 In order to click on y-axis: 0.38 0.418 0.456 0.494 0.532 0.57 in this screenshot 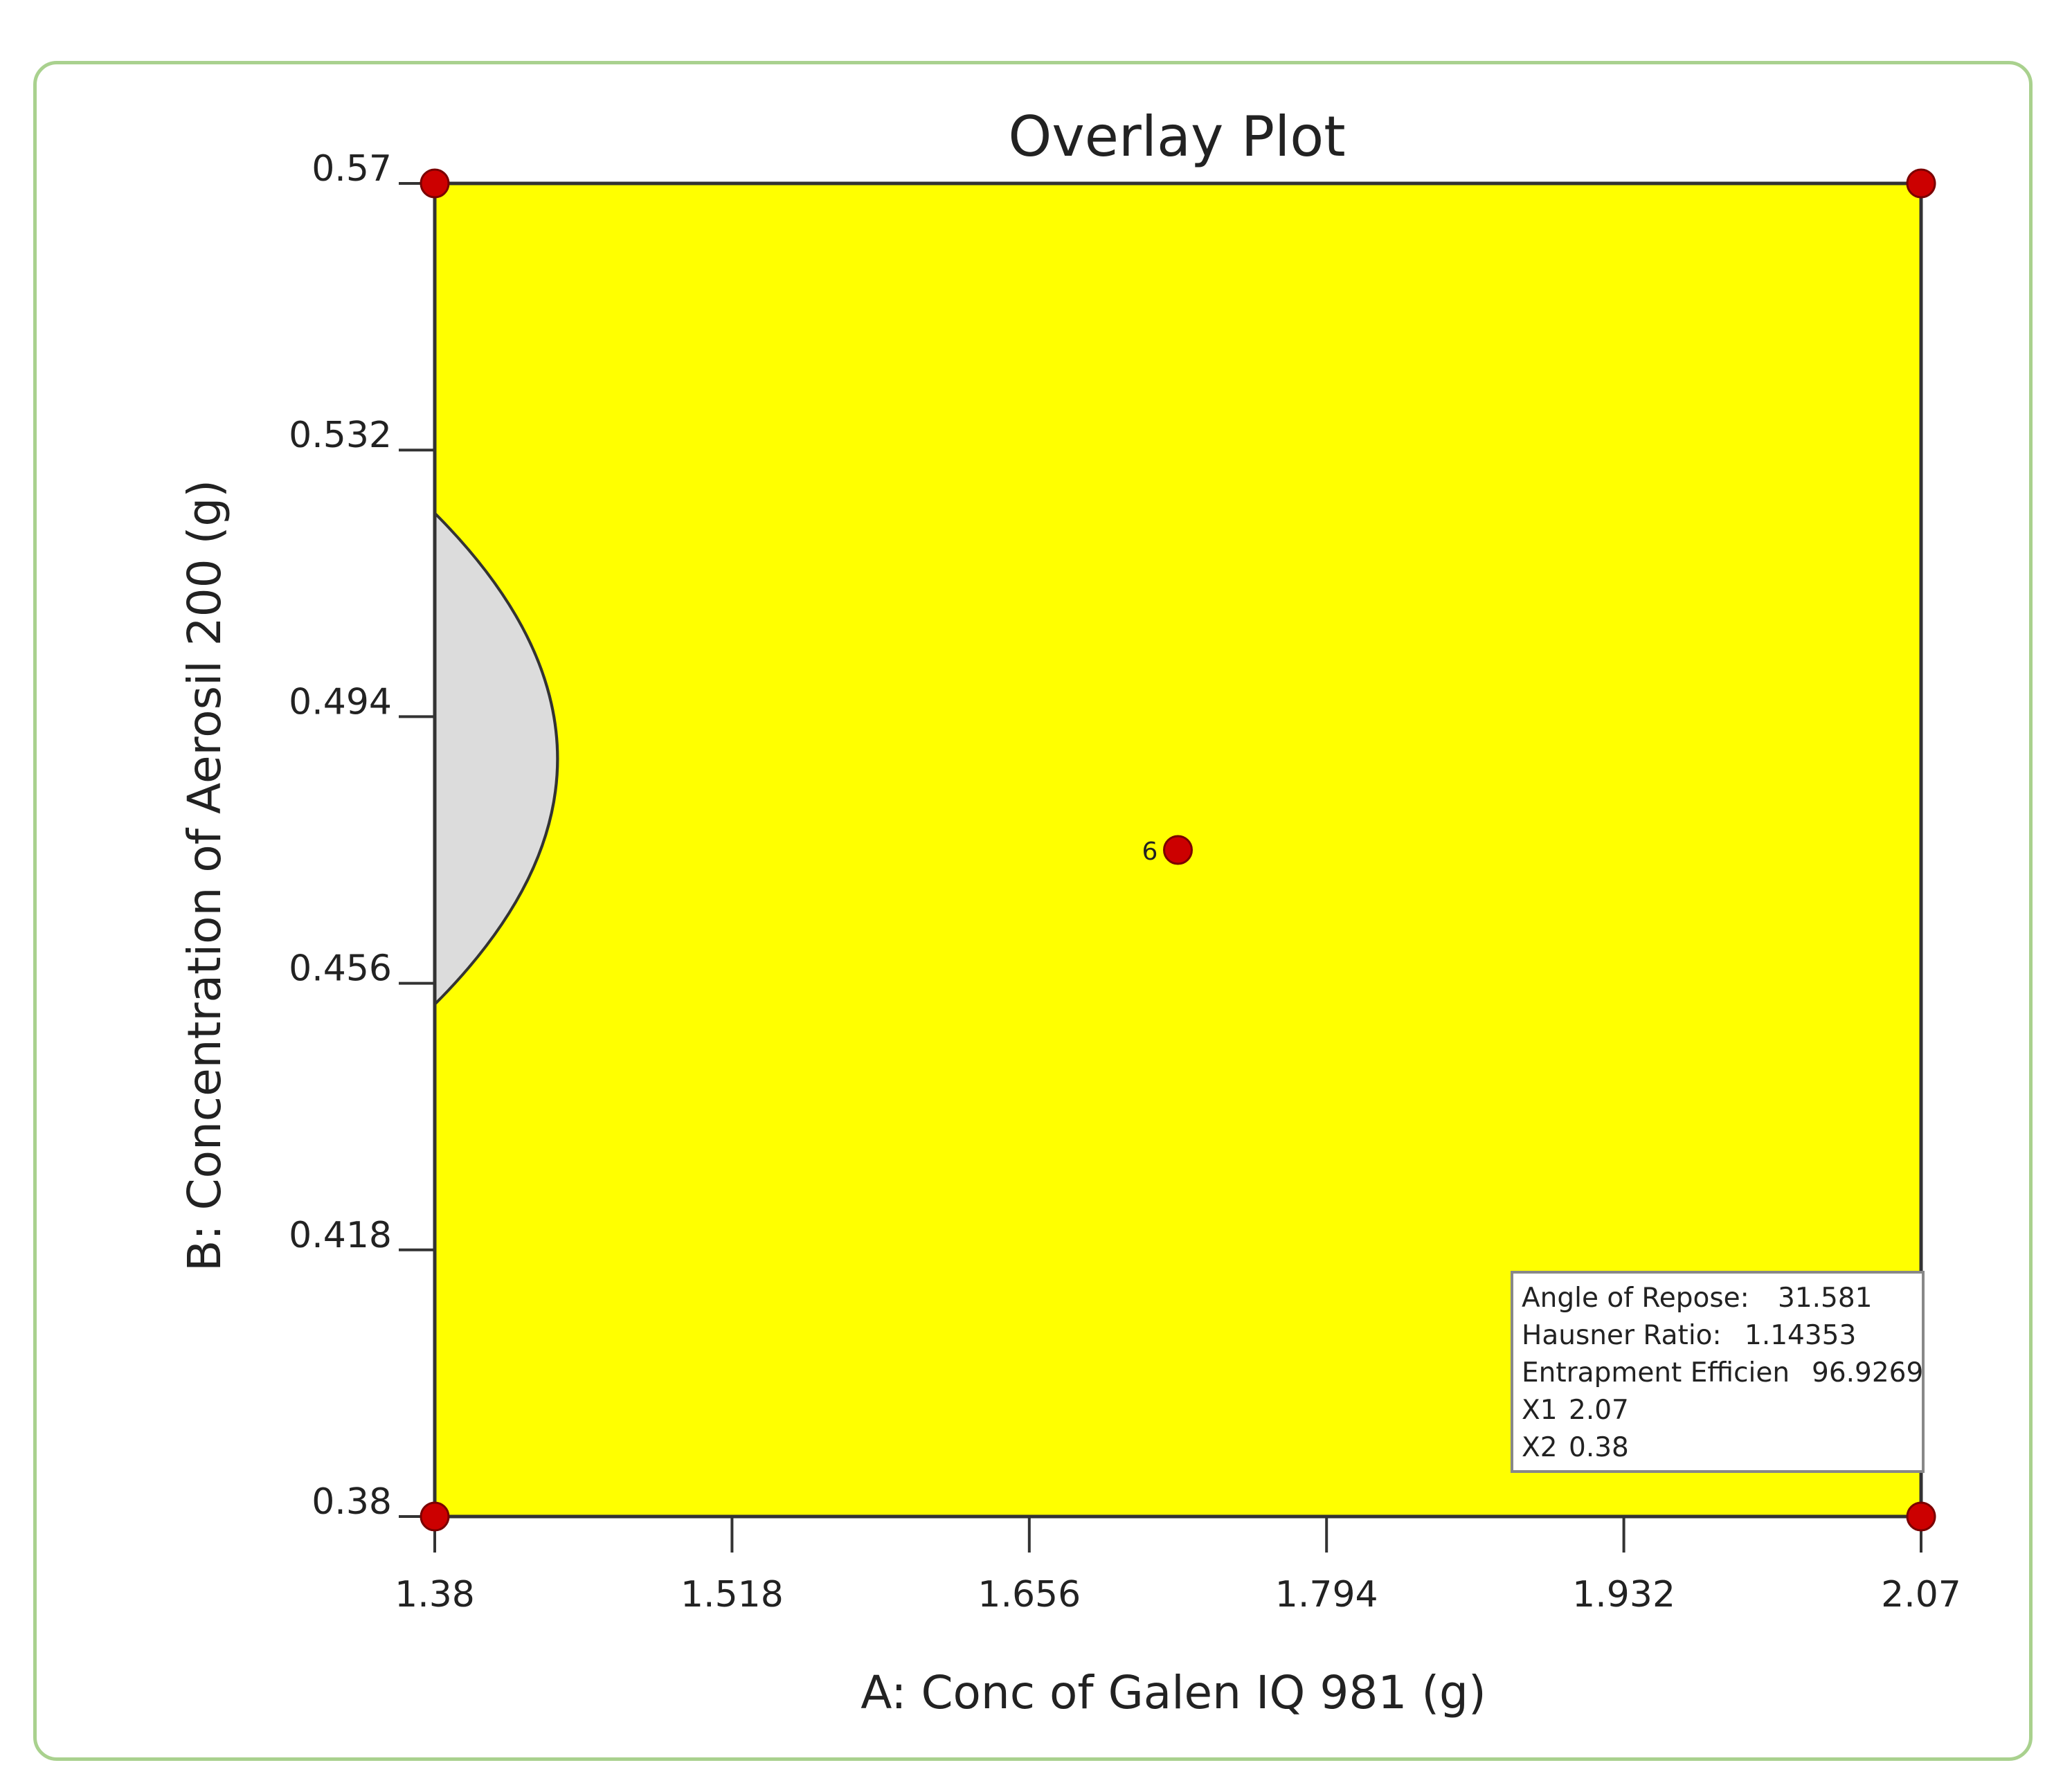, I will do `click(362, 835)`.